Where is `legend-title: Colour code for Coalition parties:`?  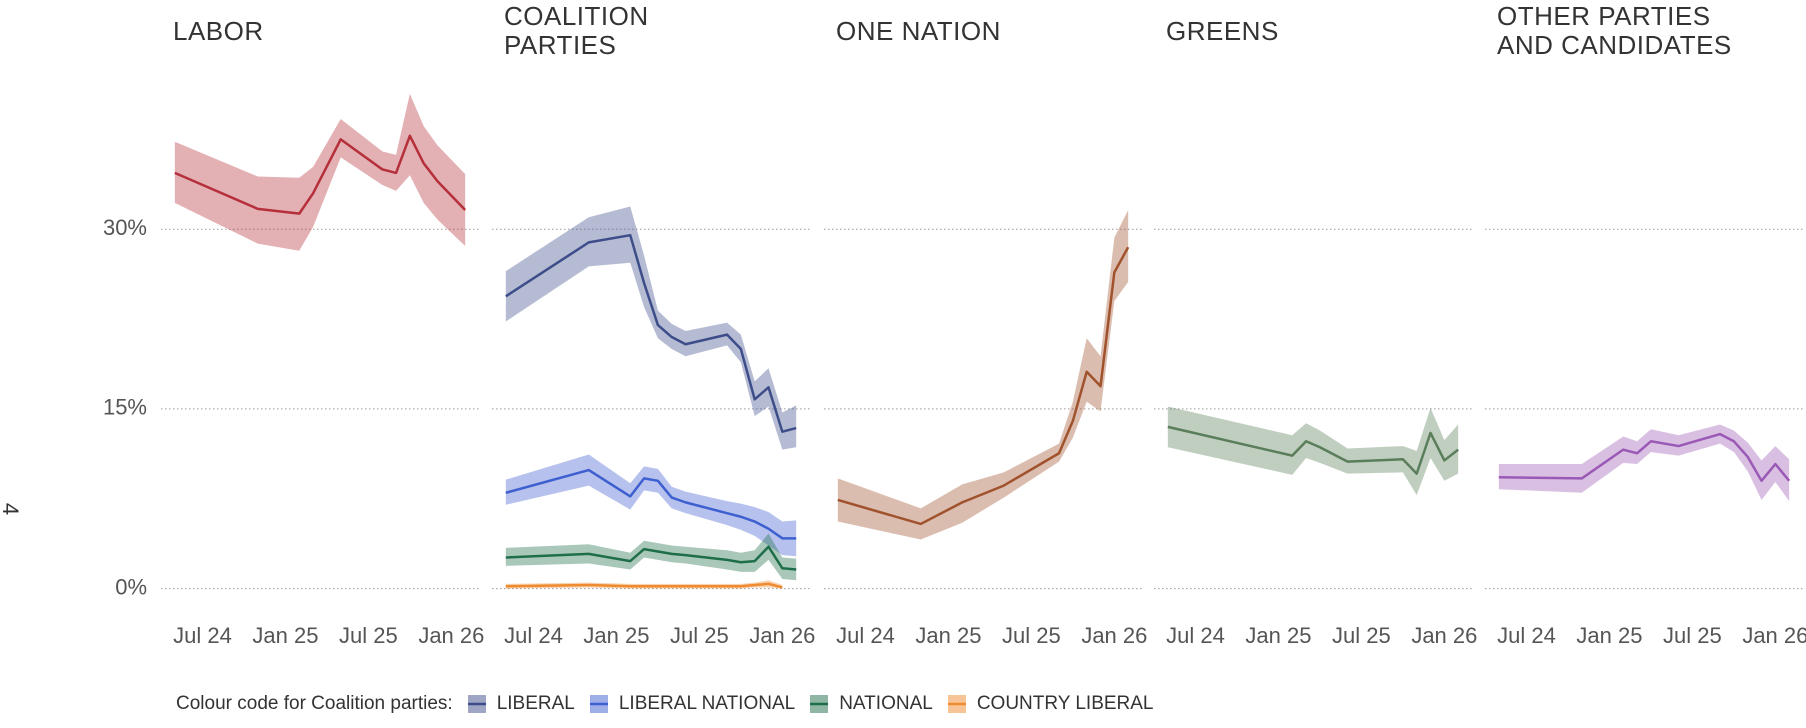
legend-title: Colour code for Coalition parties: is located at coordinates (314, 703).